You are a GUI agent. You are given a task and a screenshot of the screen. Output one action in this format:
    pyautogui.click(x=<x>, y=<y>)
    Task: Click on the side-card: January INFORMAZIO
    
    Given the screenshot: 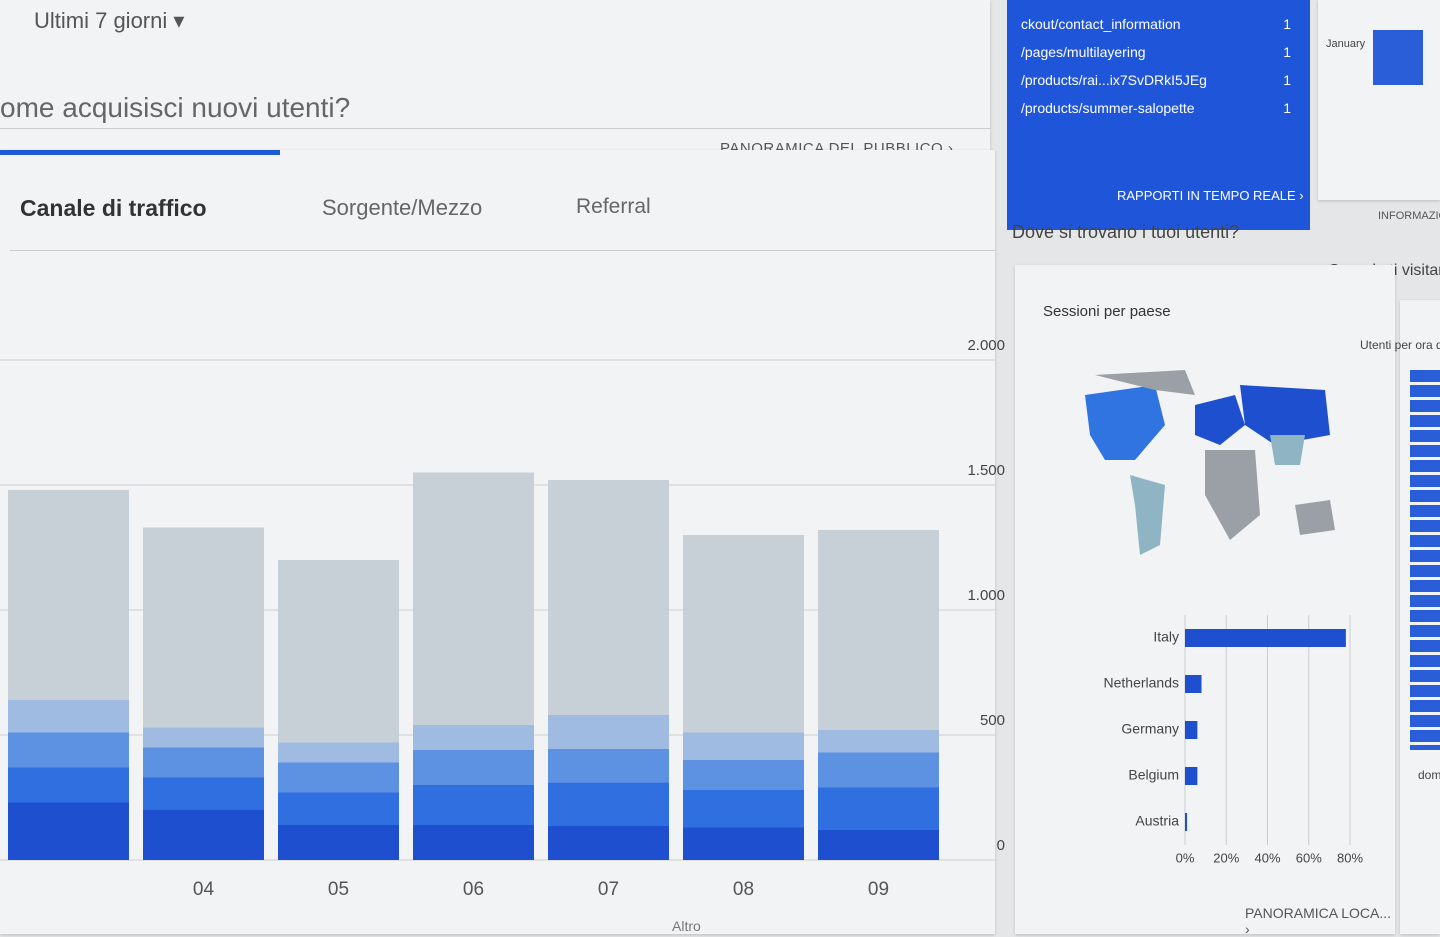 What is the action you would take?
    pyautogui.click(x=1379, y=111)
    